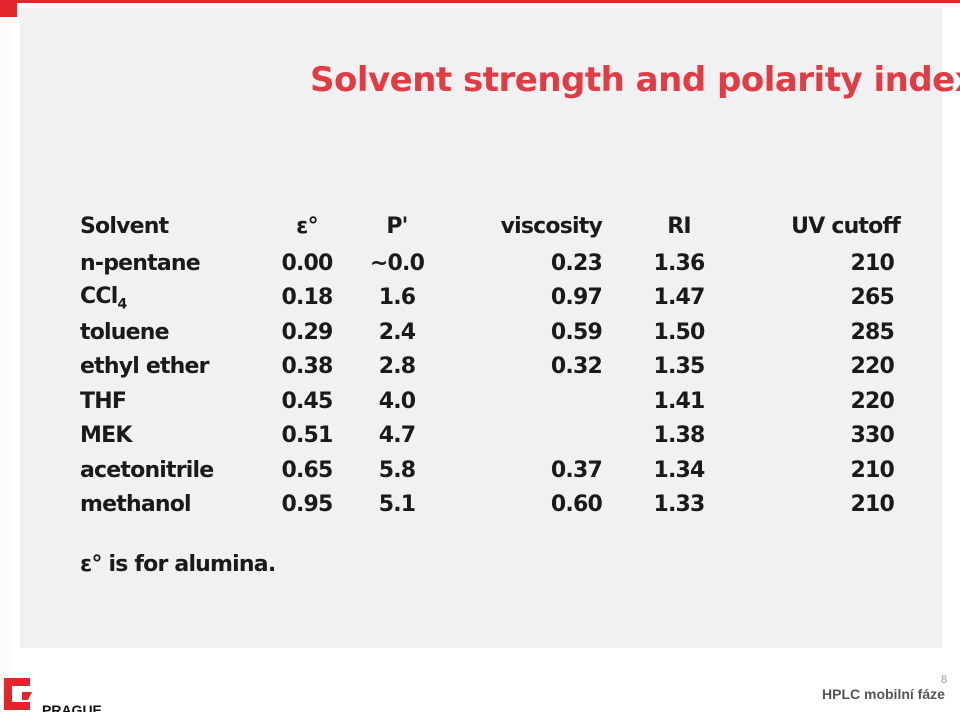 The height and width of the screenshot is (712, 960). What do you see at coordinates (679, 401) in the screenshot?
I see `cell-ri: 1.41` at bounding box center [679, 401].